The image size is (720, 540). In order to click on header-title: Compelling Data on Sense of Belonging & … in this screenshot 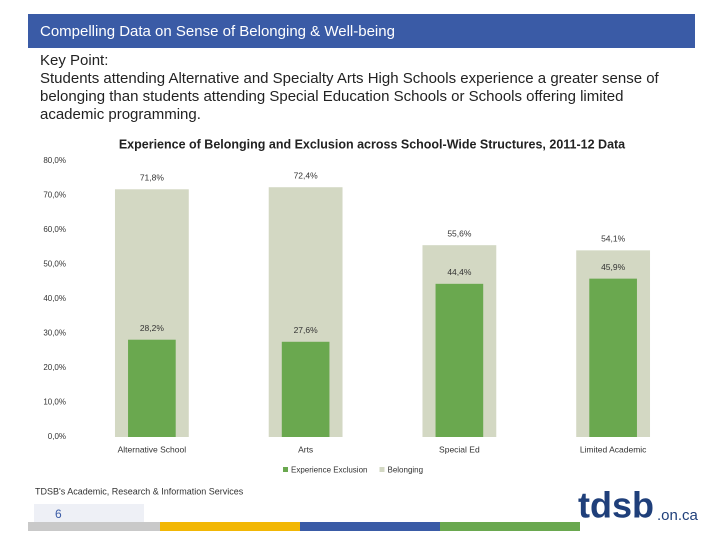, I will do `click(217, 31)`.